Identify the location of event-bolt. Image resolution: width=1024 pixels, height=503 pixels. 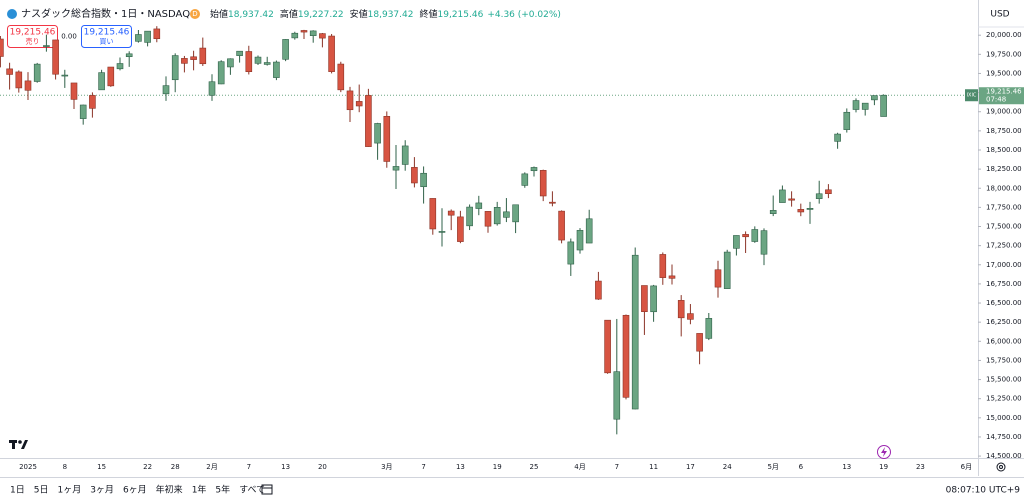
(884, 452).